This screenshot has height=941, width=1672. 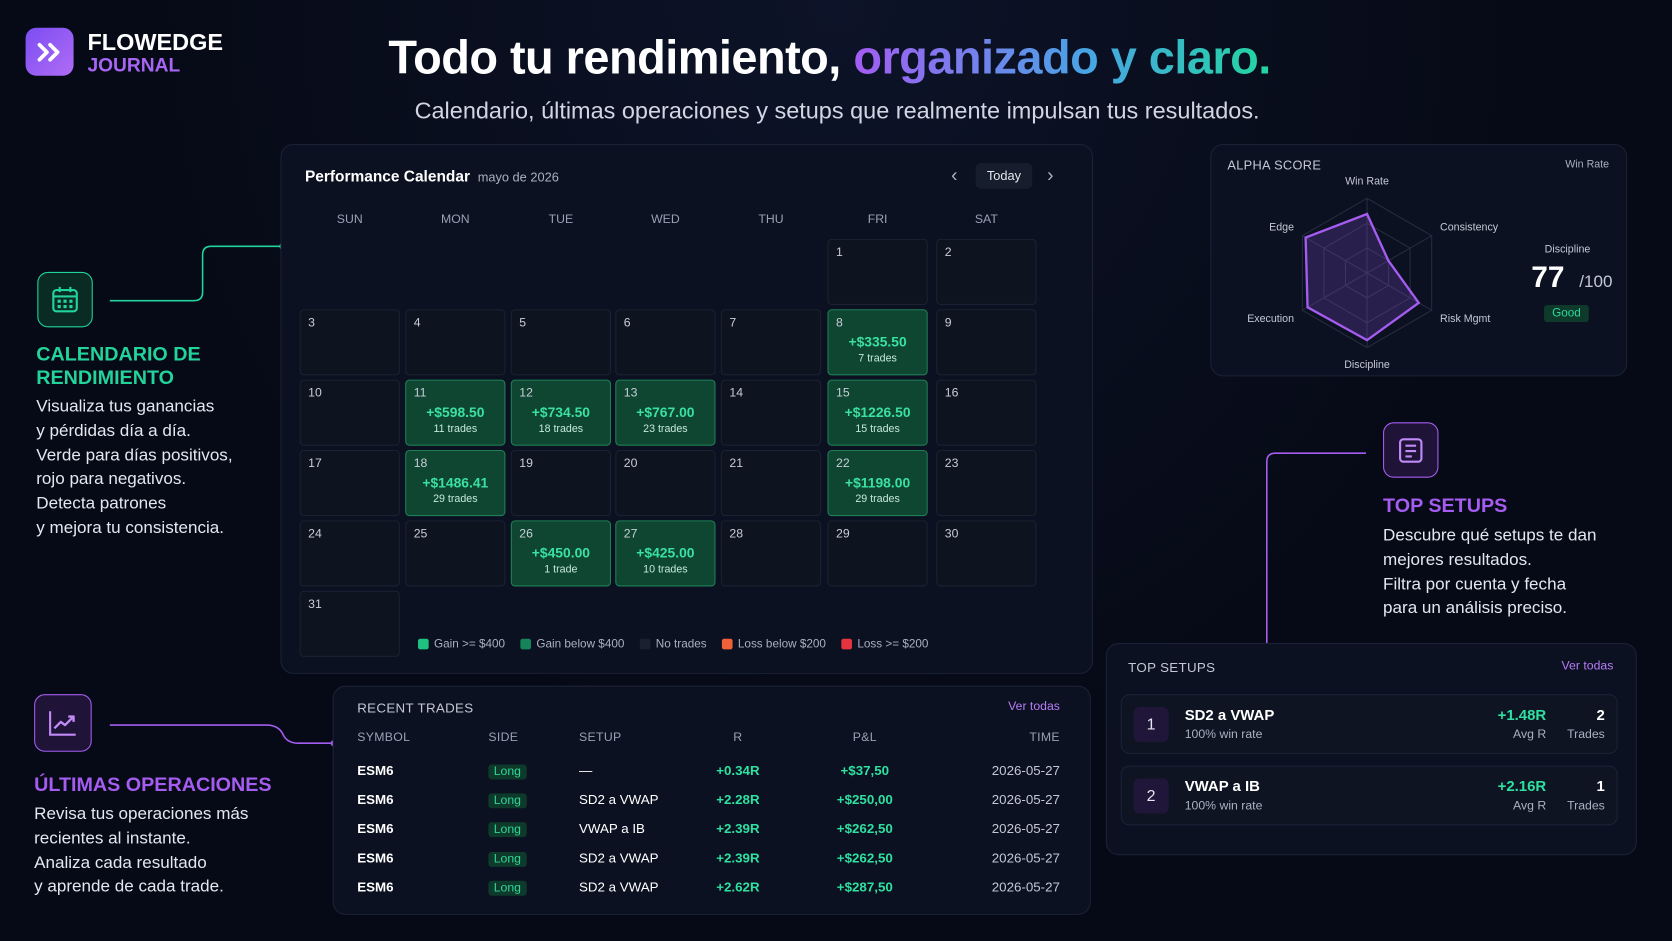 I want to click on day-cell: 17, so click(x=349, y=483).